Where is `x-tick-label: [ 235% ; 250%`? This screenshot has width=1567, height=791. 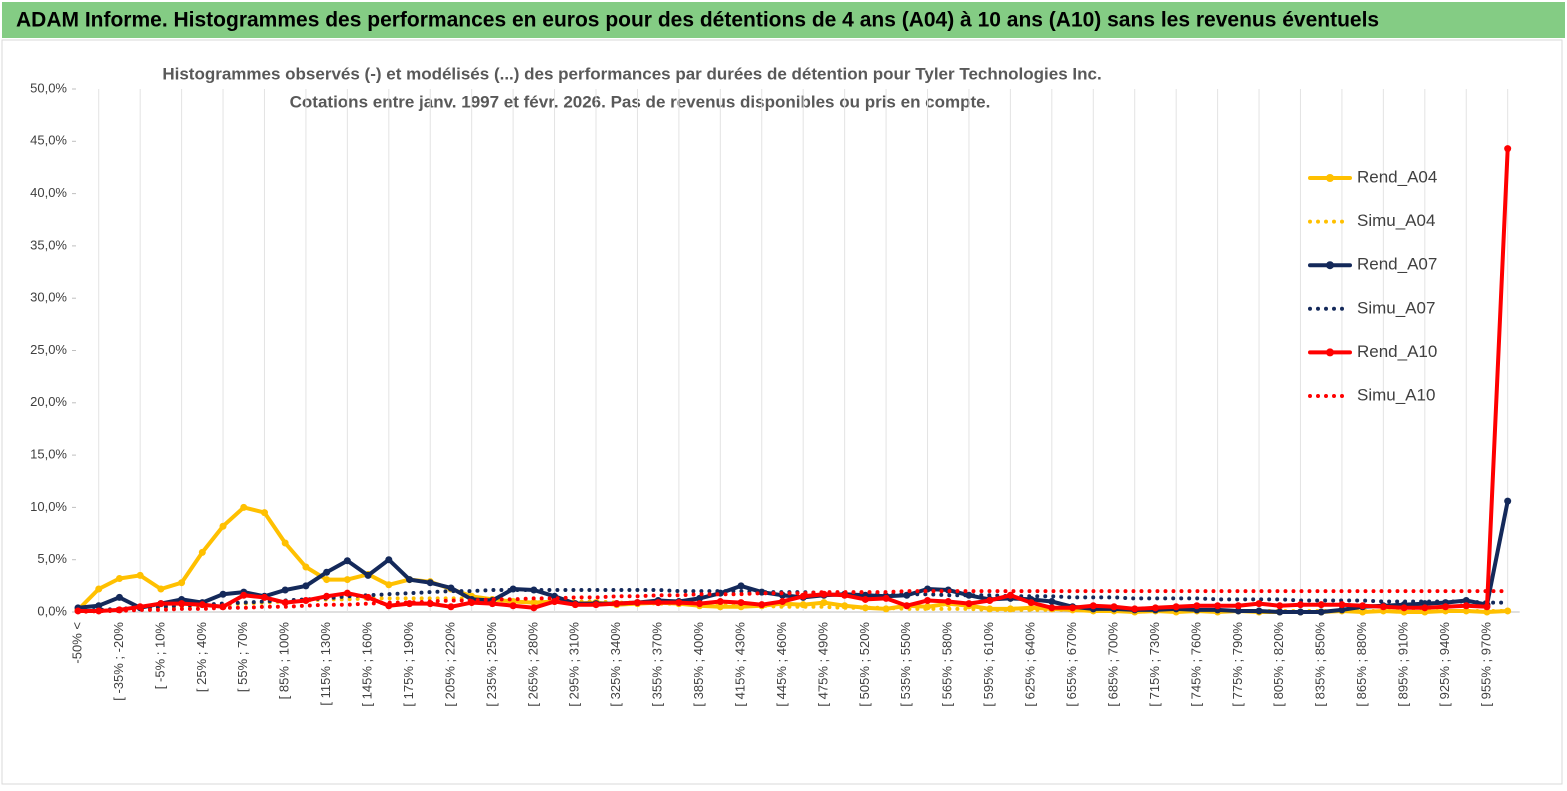 x-tick-label: [ 235% ; 250% is located at coordinates (491, 664).